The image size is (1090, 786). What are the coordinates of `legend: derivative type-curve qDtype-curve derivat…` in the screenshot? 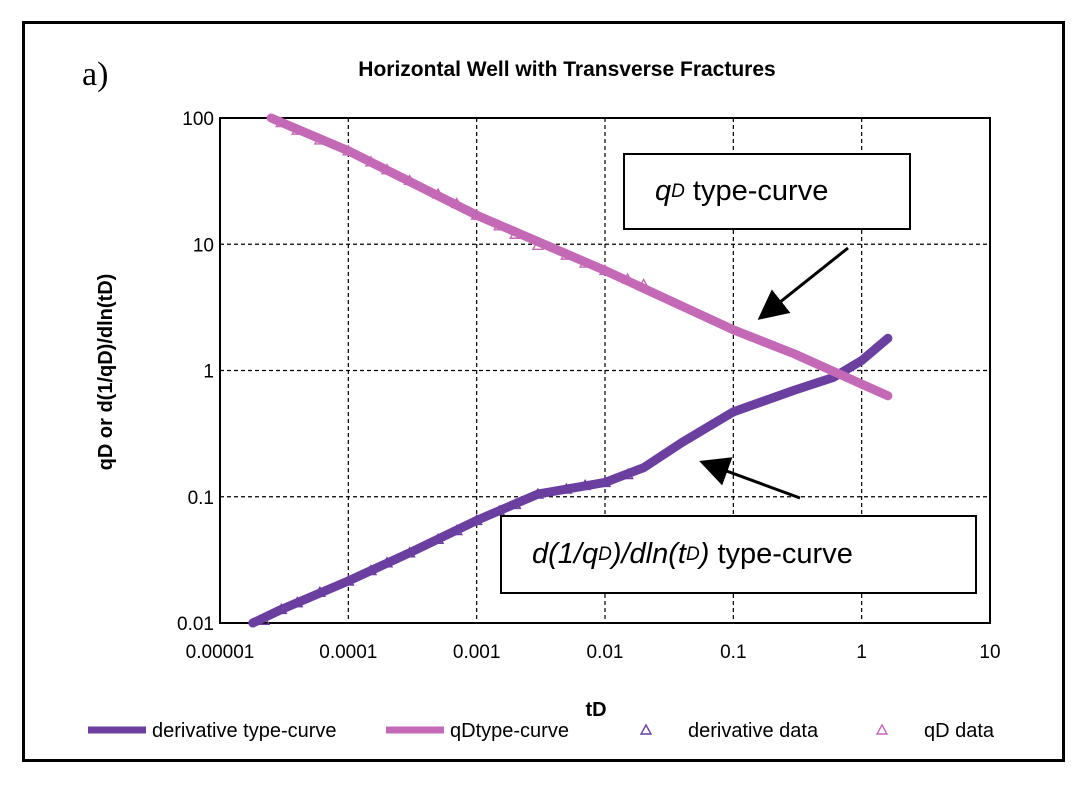 It's located at (541, 731).